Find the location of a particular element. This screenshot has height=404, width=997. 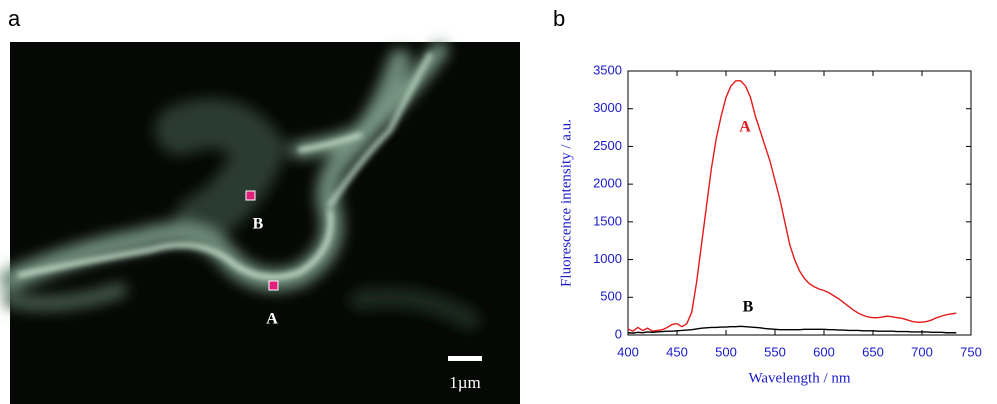

series-label: B is located at coordinates (748, 307).